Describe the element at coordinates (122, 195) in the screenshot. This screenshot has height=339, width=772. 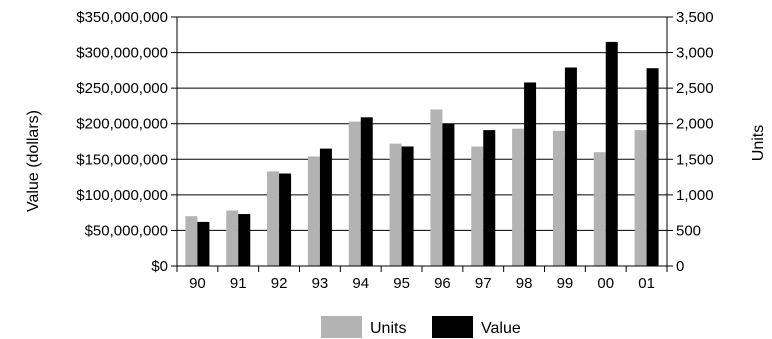
I see `left-tick-label: $100,000,000` at that location.